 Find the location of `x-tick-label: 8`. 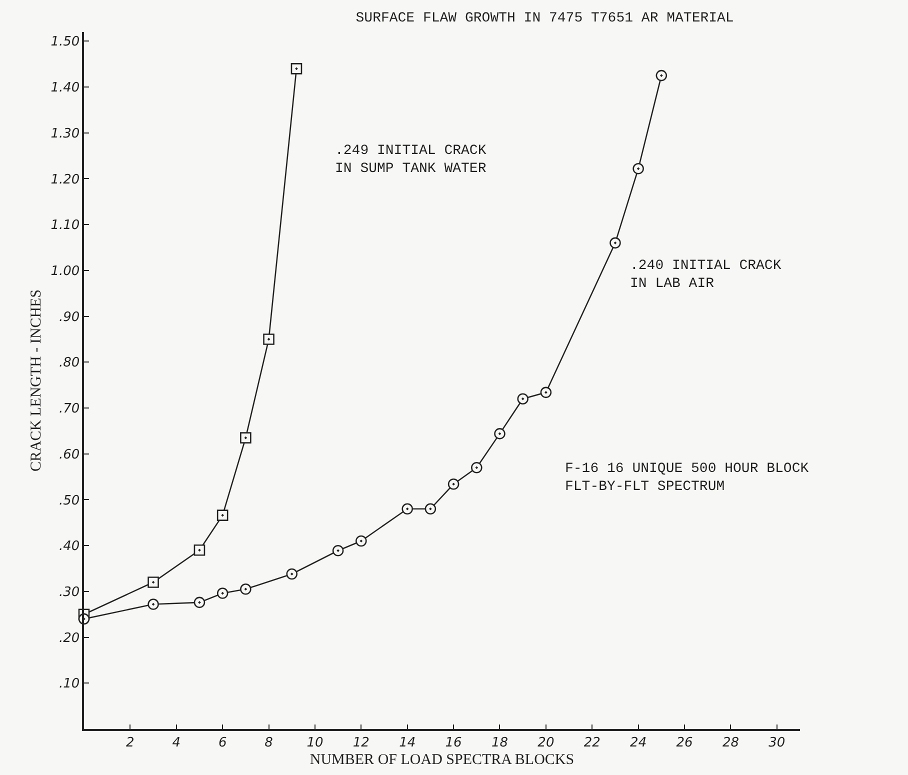

x-tick-label: 8 is located at coordinates (268, 742).